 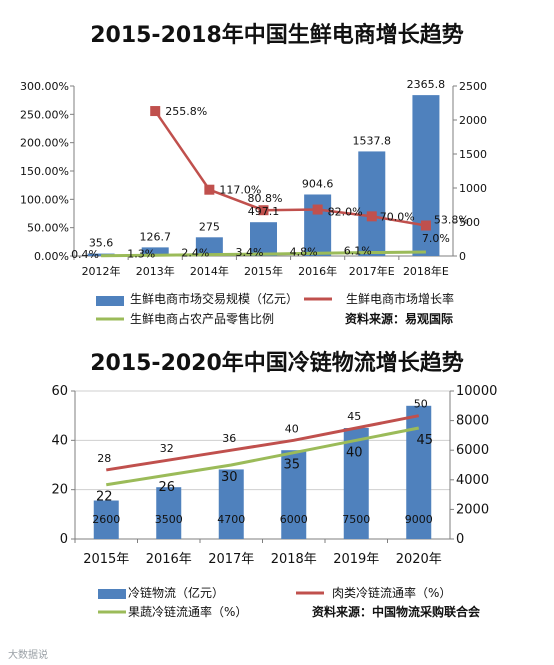 What do you see at coordinates (473, 154) in the screenshot?
I see `y-tick-label-right: 1500` at bounding box center [473, 154].